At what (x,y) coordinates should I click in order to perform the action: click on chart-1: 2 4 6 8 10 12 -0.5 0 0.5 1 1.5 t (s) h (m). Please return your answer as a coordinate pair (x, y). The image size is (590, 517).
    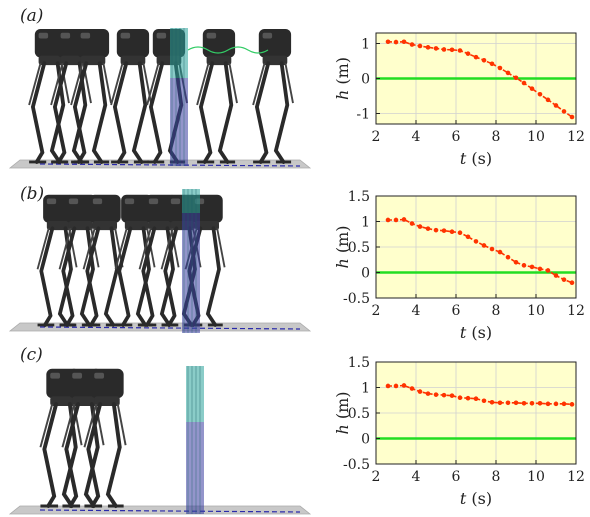
    Looking at the image, I should click on (459, 265).